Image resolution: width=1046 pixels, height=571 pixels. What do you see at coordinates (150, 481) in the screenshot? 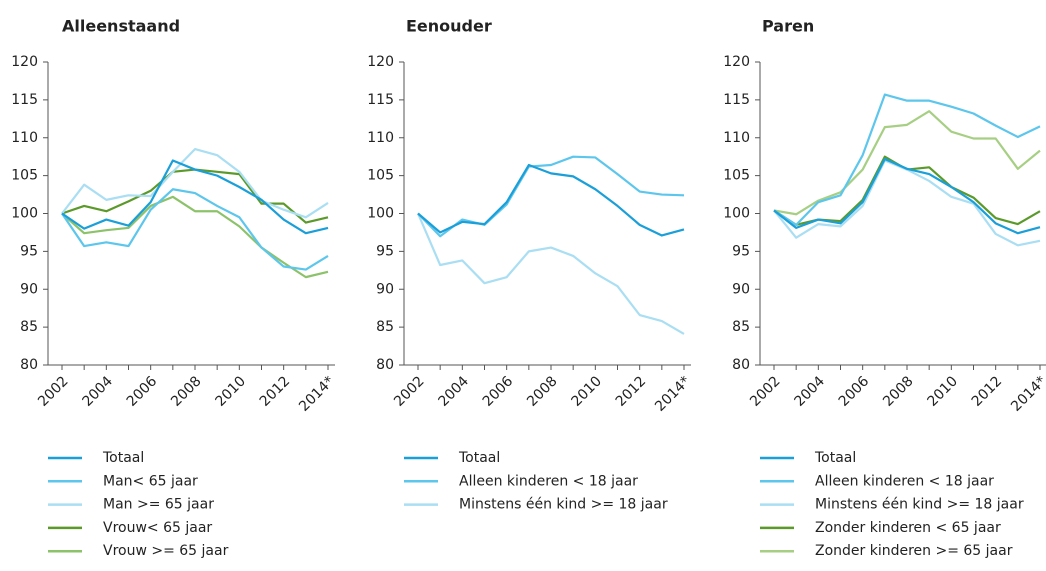
I see `legend-label: Man< 65 jaar` at bounding box center [150, 481].